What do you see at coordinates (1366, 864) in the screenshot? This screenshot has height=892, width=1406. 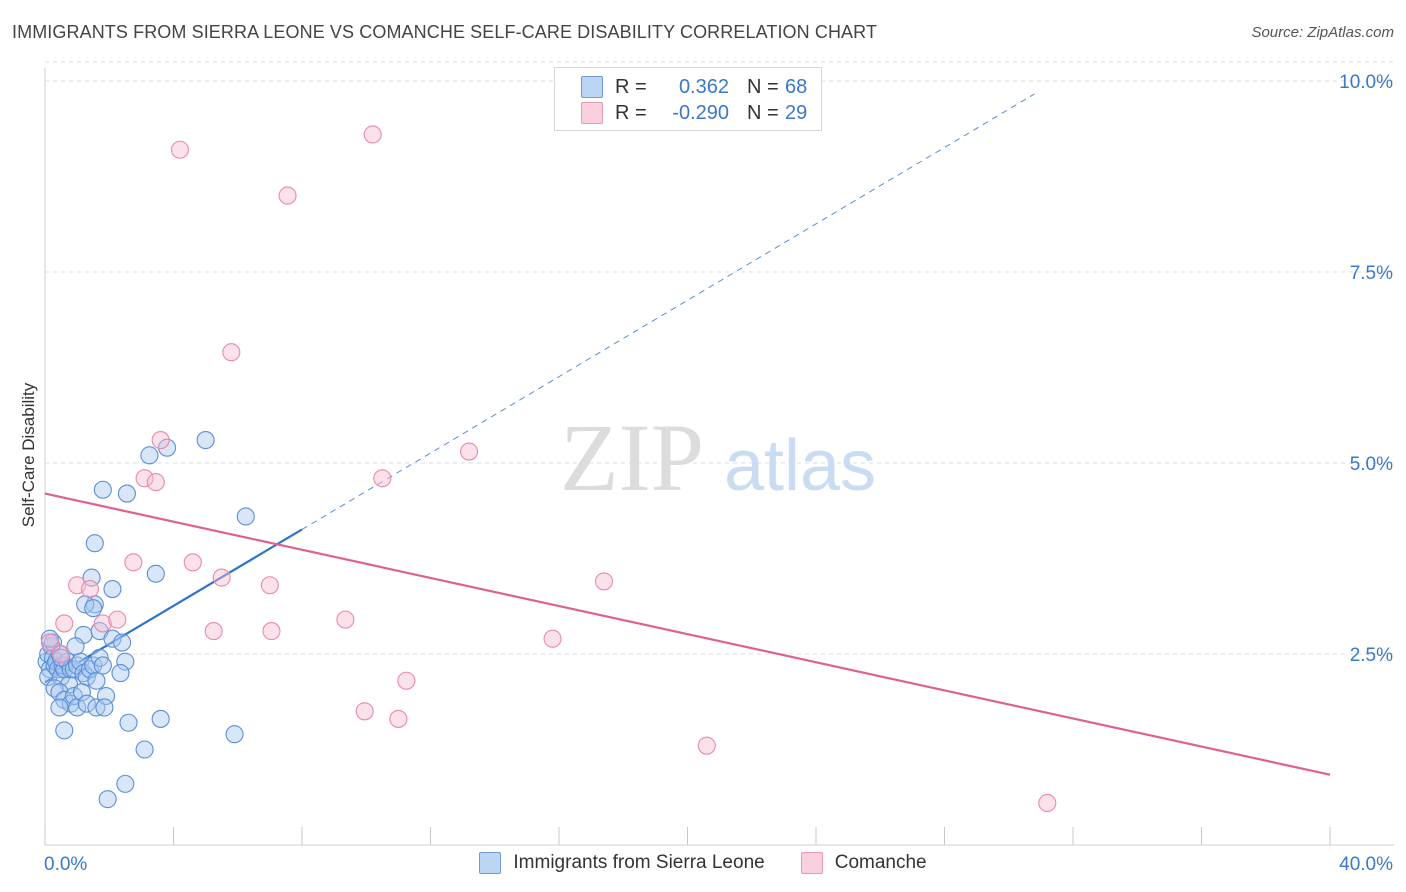 I see `x-tick-label: 40.0%` at bounding box center [1366, 864].